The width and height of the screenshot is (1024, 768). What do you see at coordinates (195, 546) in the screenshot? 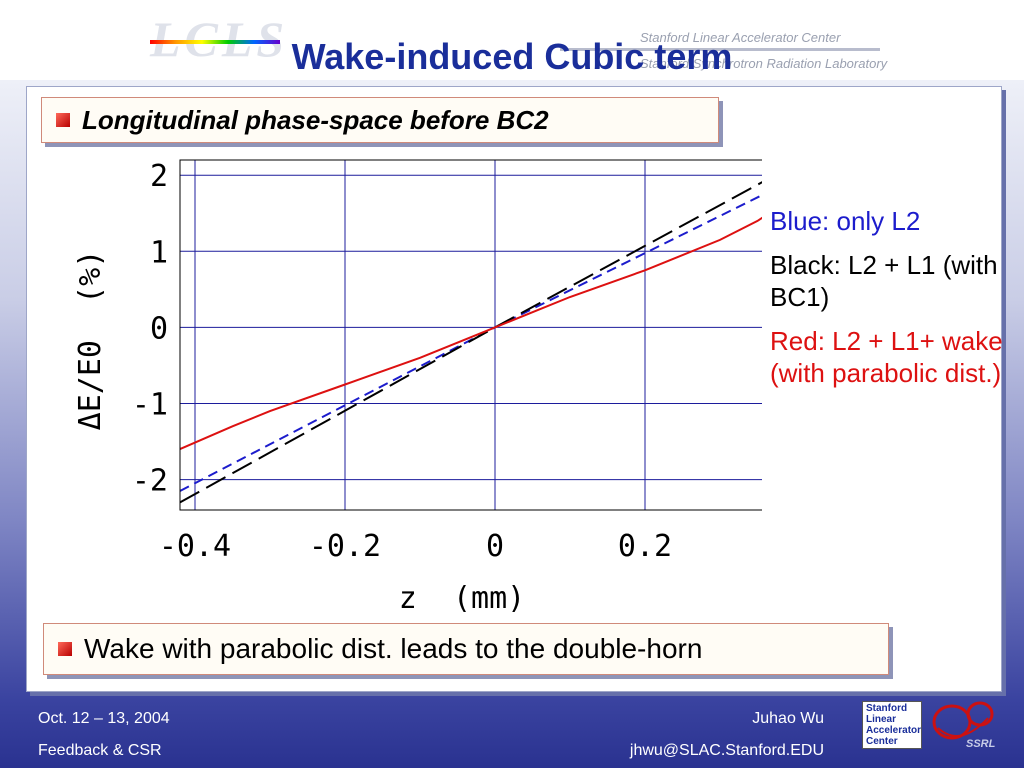
I see `x-tick-label: -0.4` at bounding box center [195, 546].